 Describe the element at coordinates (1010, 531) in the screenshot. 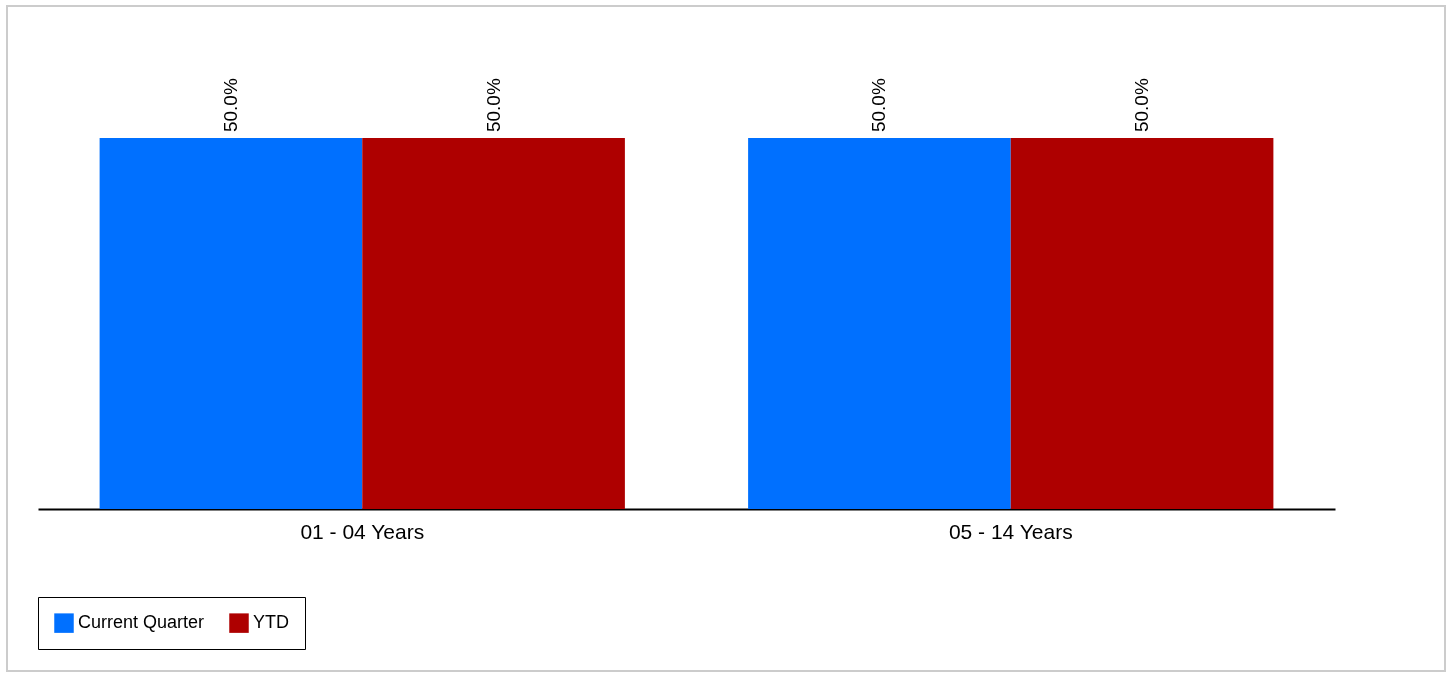

I see `x-tick-label: 05 - 14 Years` at that location.